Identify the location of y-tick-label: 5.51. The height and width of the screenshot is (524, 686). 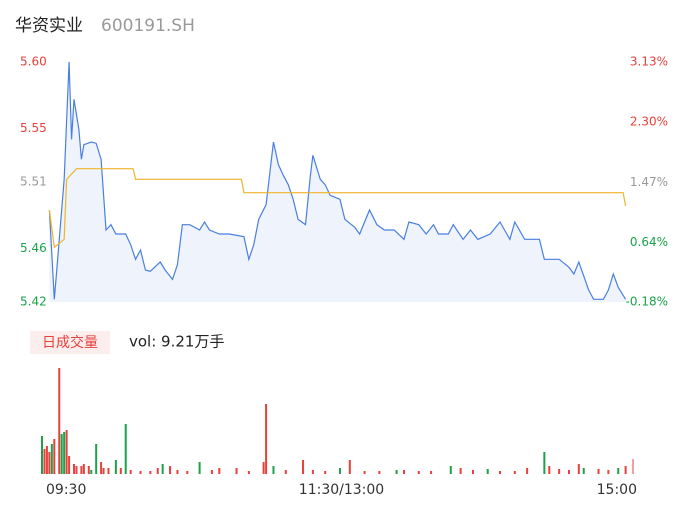
(33, 182).